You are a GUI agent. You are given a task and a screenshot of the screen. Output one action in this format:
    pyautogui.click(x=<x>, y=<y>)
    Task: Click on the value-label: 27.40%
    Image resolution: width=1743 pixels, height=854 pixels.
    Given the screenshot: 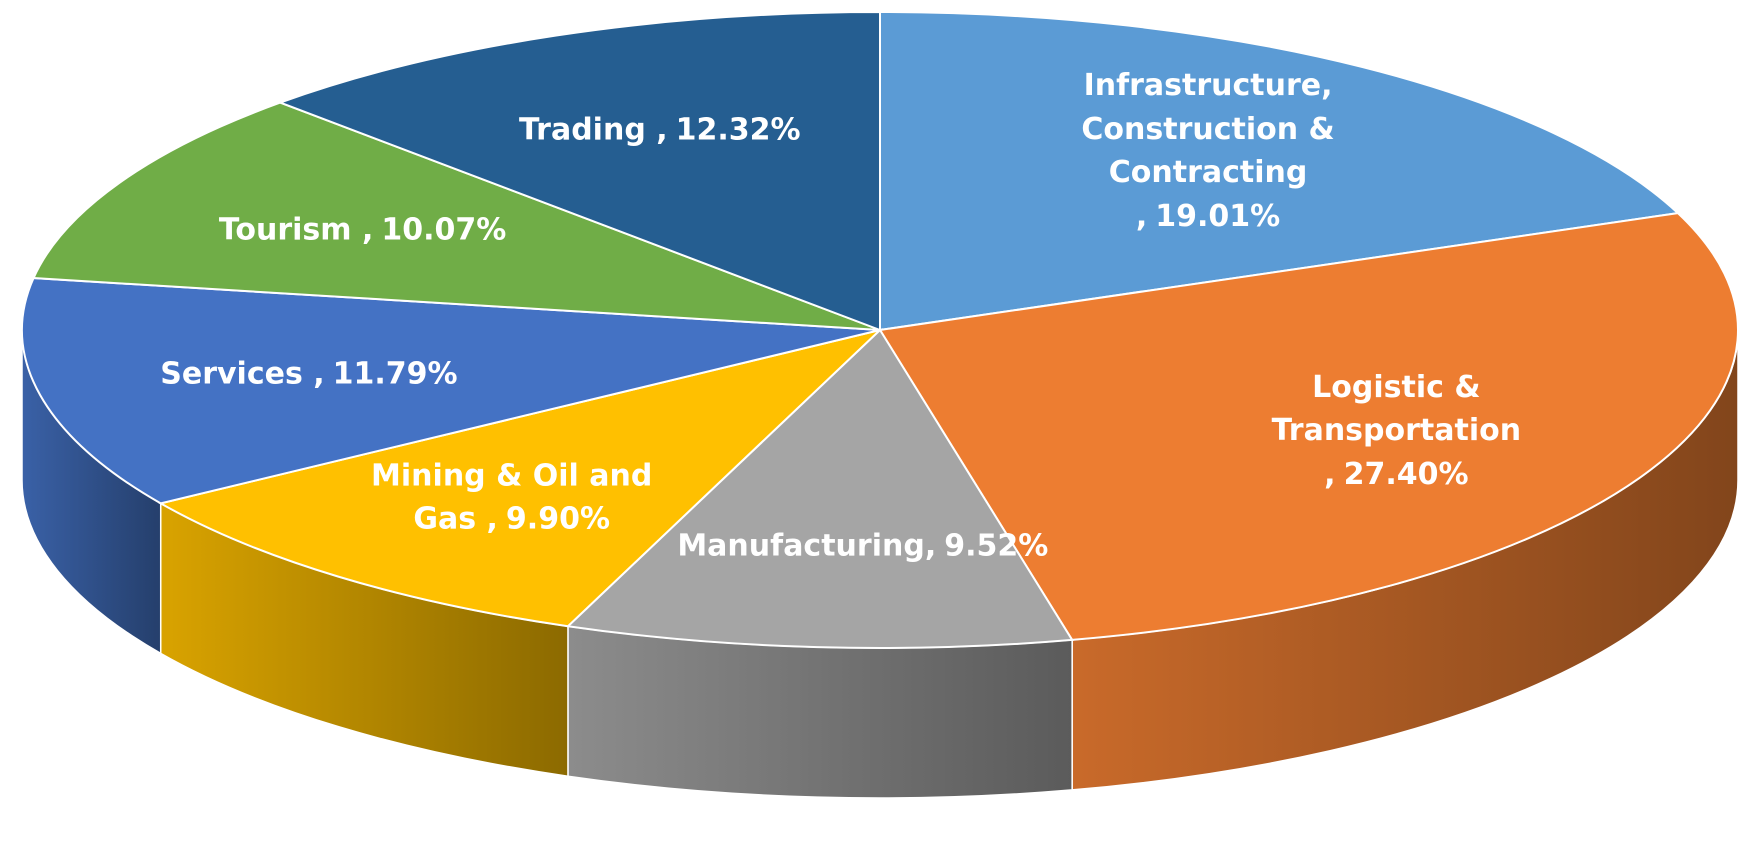 What is the action you would take?
    pyautogui.click(x=1406, y=474)
    